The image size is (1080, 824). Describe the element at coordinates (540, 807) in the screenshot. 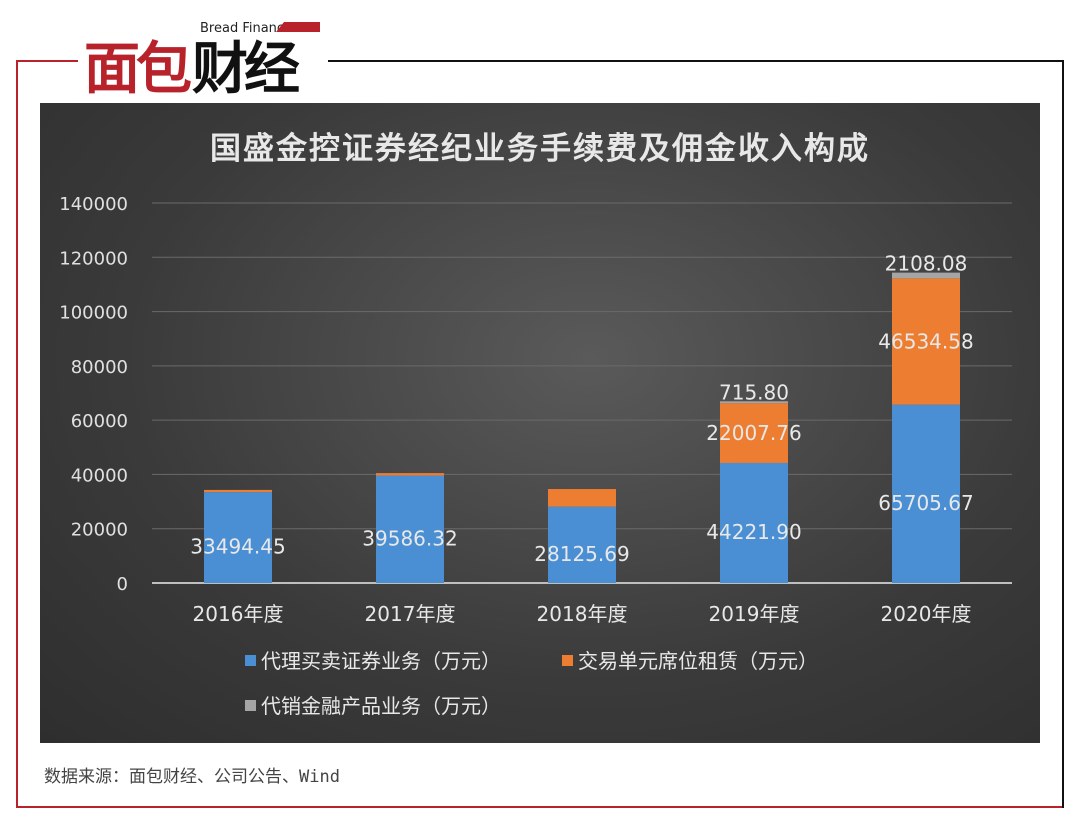

I see `frame-bottom-line` at that location.